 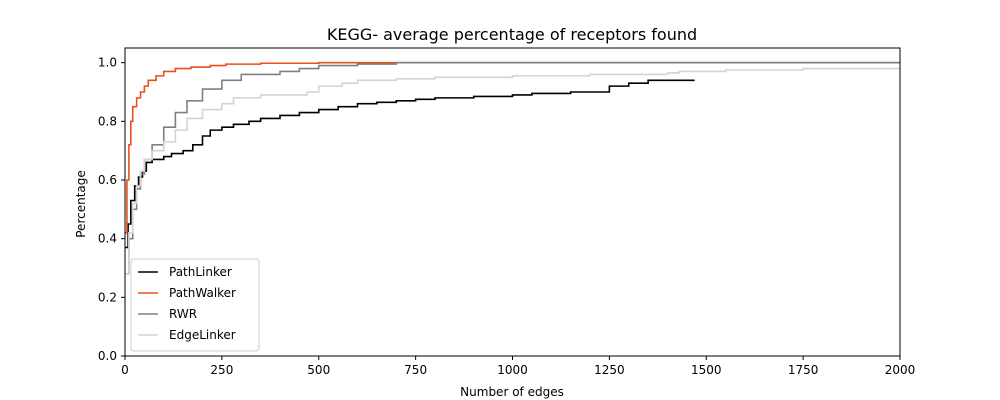 What do you see at coordinates (318, 370) in the screenshot?
I see `x-tick-label: 500` at bounding box center [318, 370].